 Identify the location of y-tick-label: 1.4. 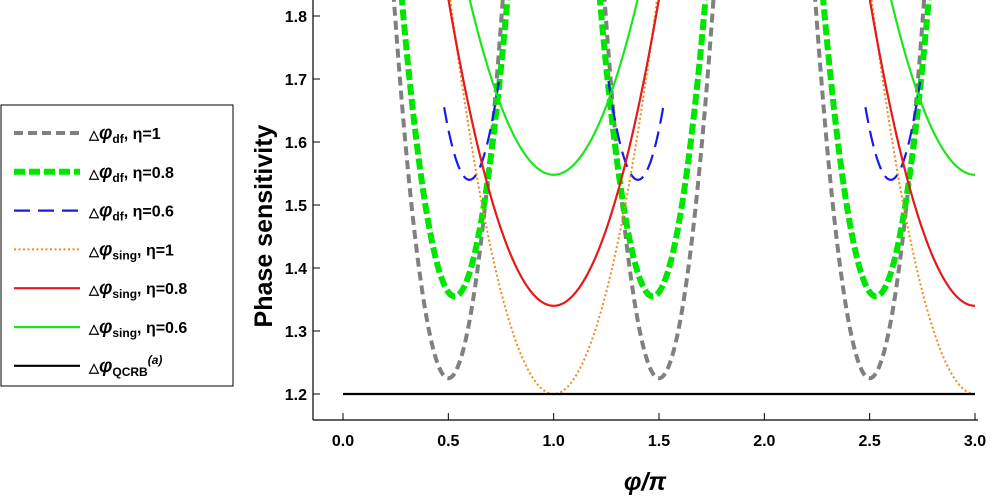
(296, 269).